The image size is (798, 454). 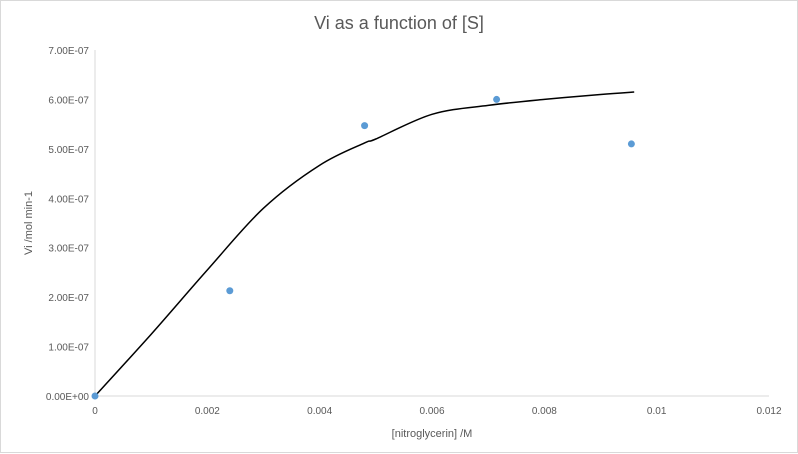 I want to click on x-axis-label: [nitroglycerin] /M, so click(x=432, y=434).